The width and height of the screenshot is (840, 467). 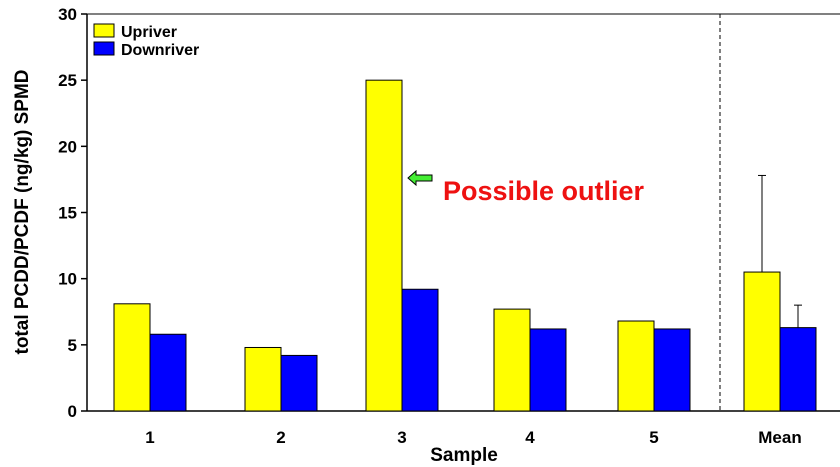 I want to click on x-tick-label: 3, so click(x=401, y=437).